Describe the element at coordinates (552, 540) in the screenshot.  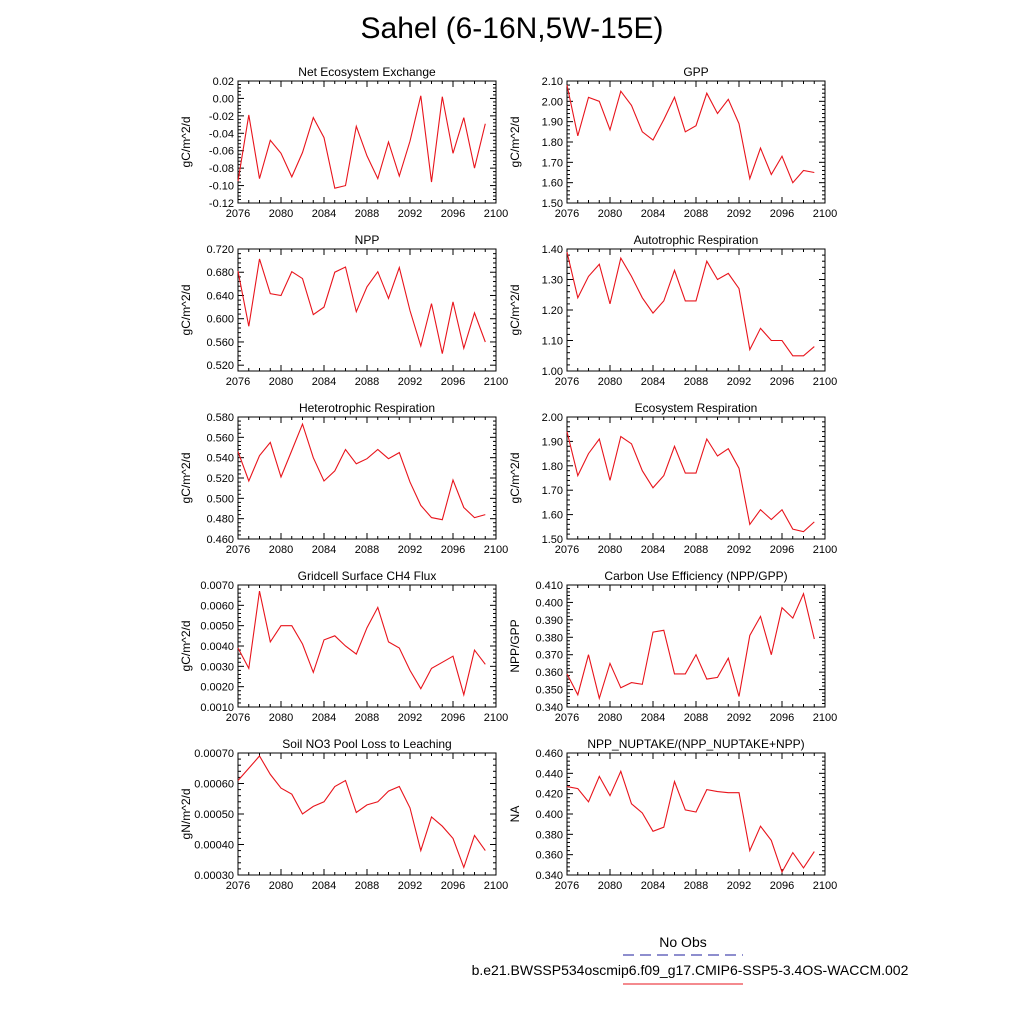
I see `y-tick-label: 1.50` at that location.